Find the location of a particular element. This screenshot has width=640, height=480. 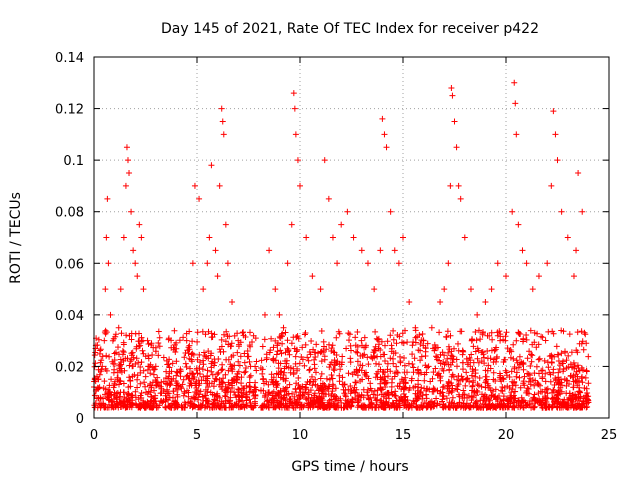

dense-baseline-points is located at coordinates (341, 369).